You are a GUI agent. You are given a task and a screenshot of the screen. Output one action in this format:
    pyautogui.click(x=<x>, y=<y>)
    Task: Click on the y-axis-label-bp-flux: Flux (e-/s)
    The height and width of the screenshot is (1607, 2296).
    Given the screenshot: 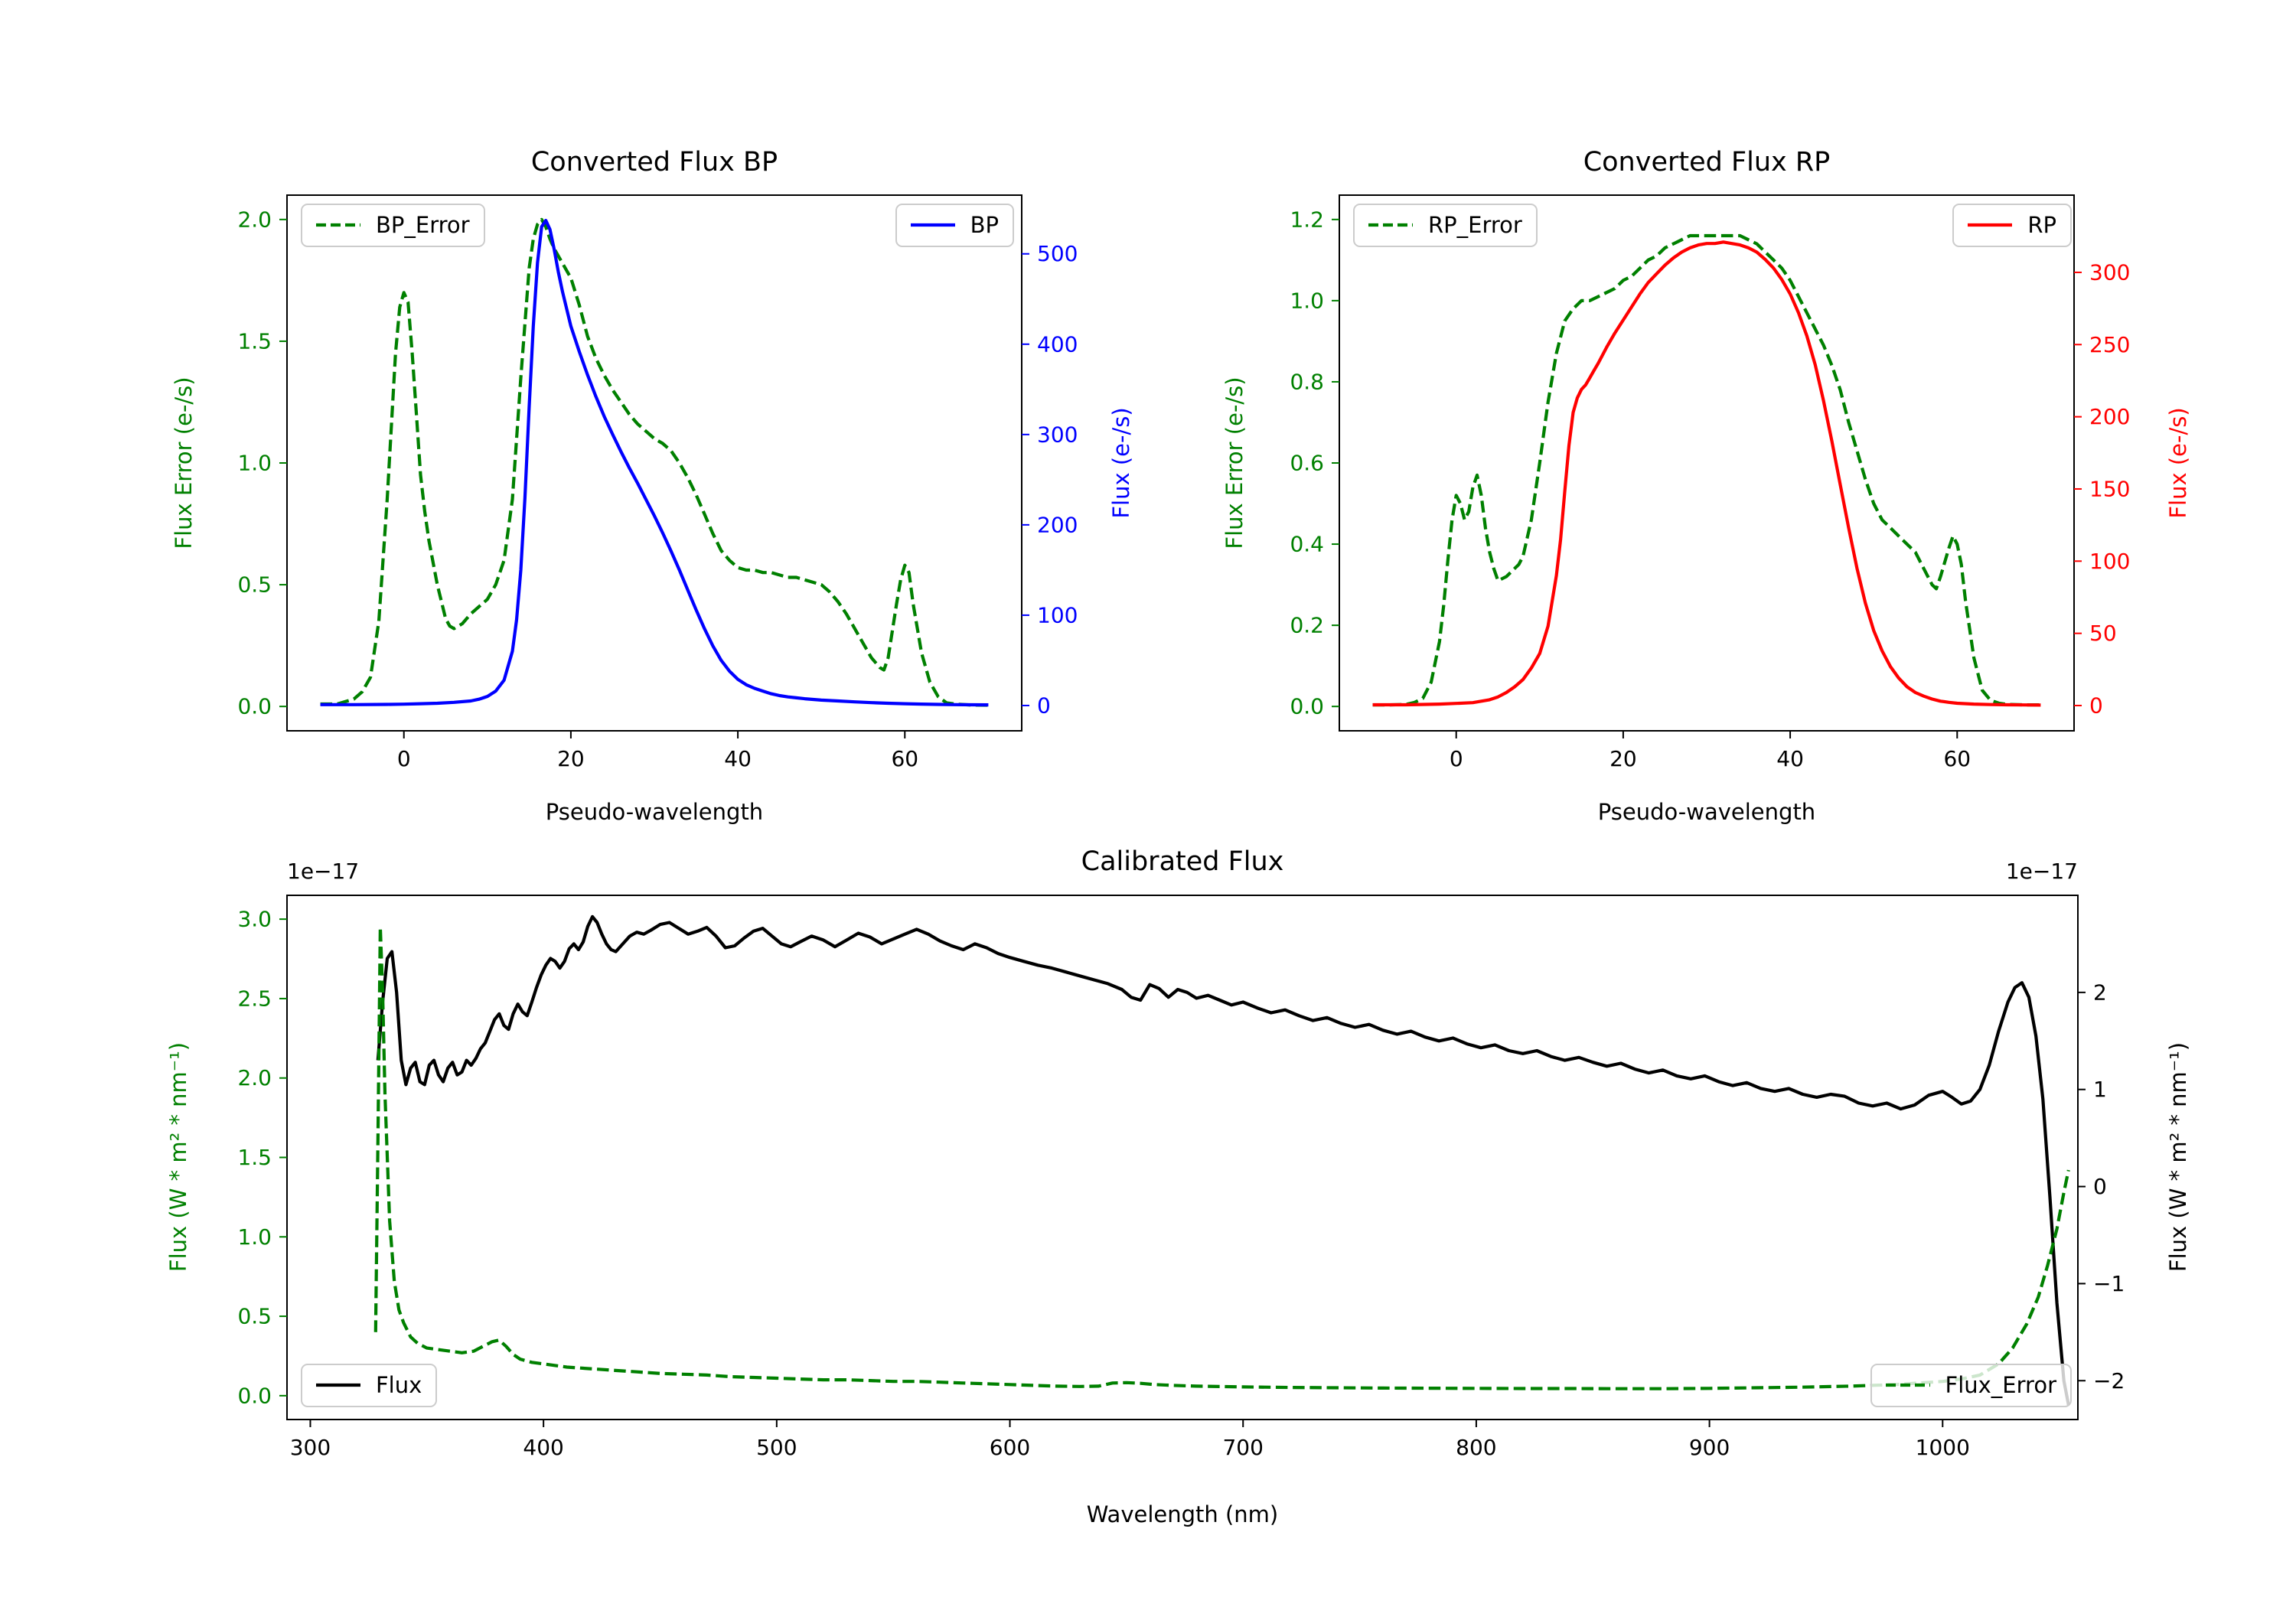 What is the action you would take?
    pyautogui.click(x=1121, y=463)
    